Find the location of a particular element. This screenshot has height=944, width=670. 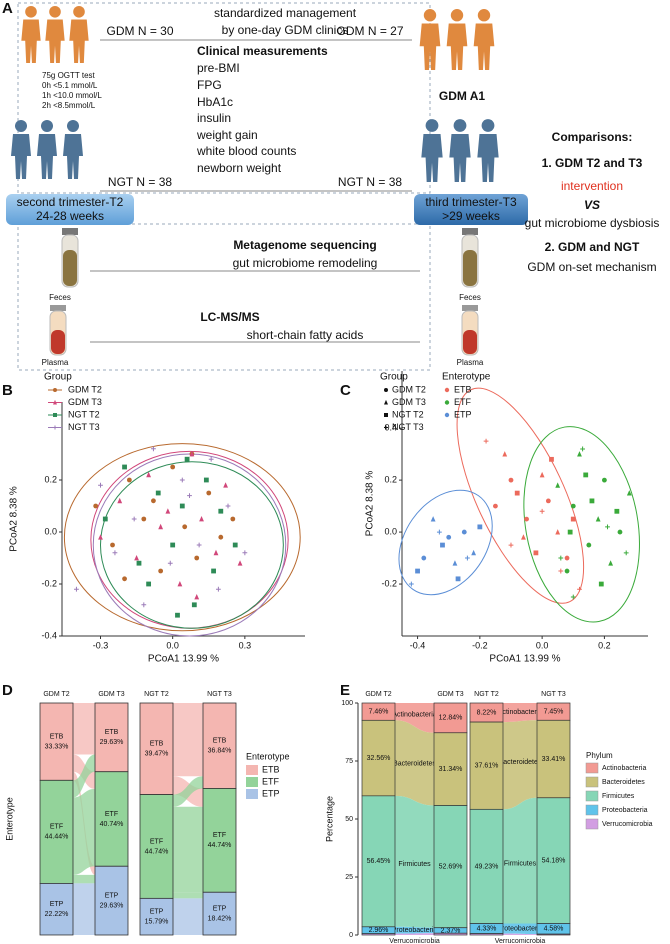

y-tick-label: 0.2 is located at coordinates (390, 479).